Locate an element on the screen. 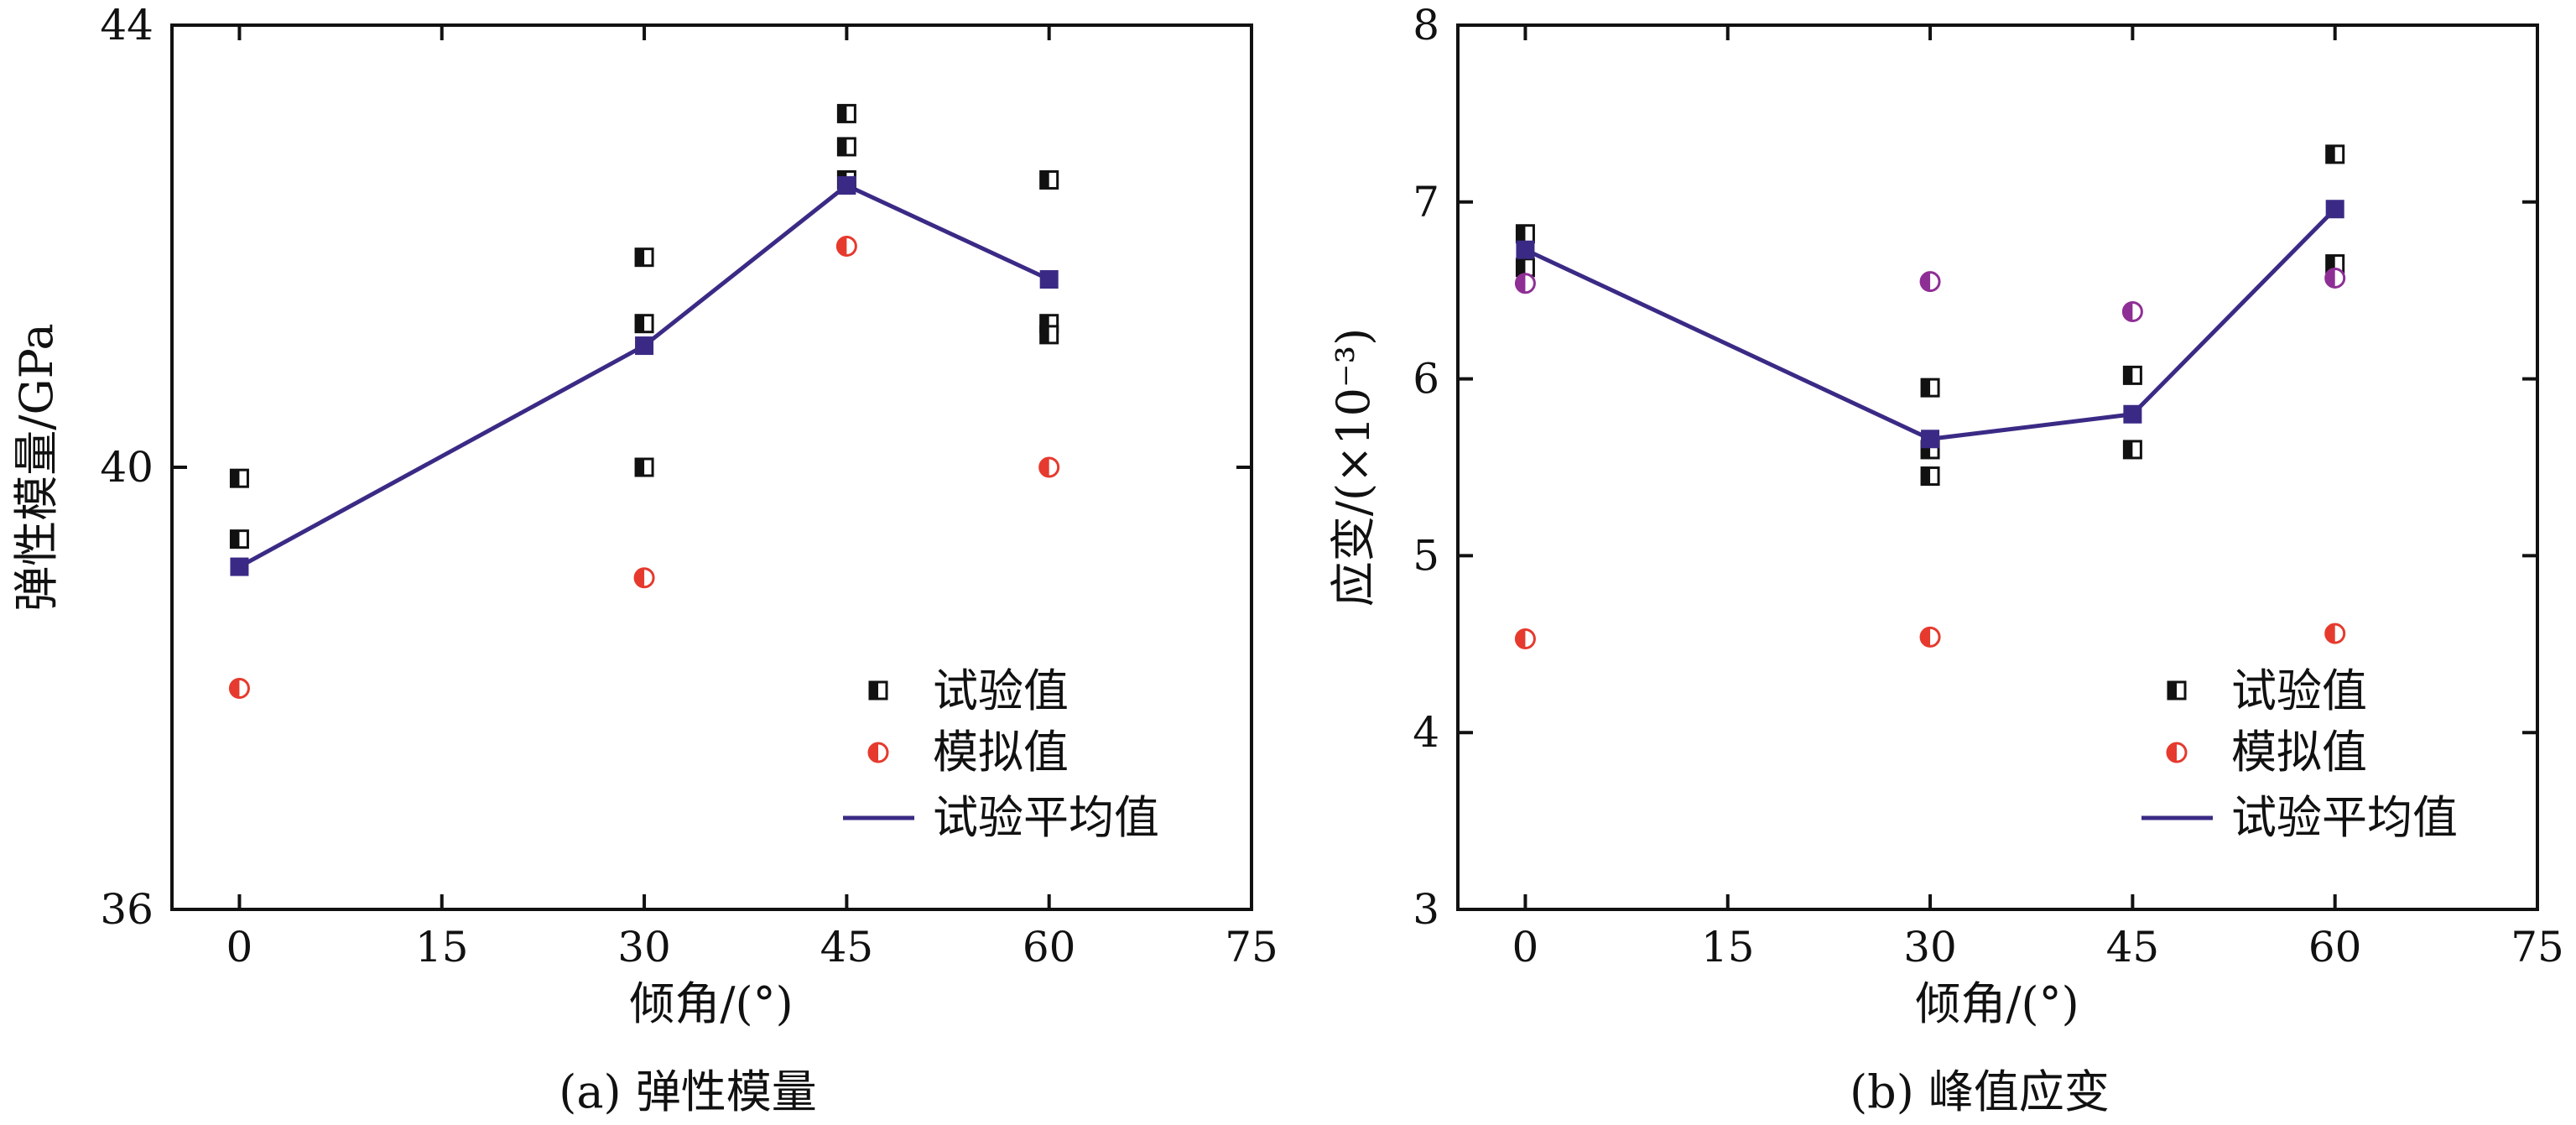 Image resolution: width=2576 pixels, height=1125 pixels. panel-a-legend: 试验值 模拟值 试验平均值 is located at coordinates (1001, 754).